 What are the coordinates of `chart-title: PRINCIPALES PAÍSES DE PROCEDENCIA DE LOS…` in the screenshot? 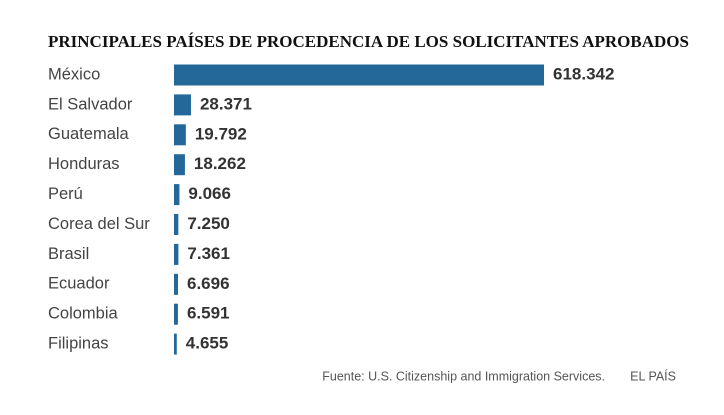 It's located at (368, 41).